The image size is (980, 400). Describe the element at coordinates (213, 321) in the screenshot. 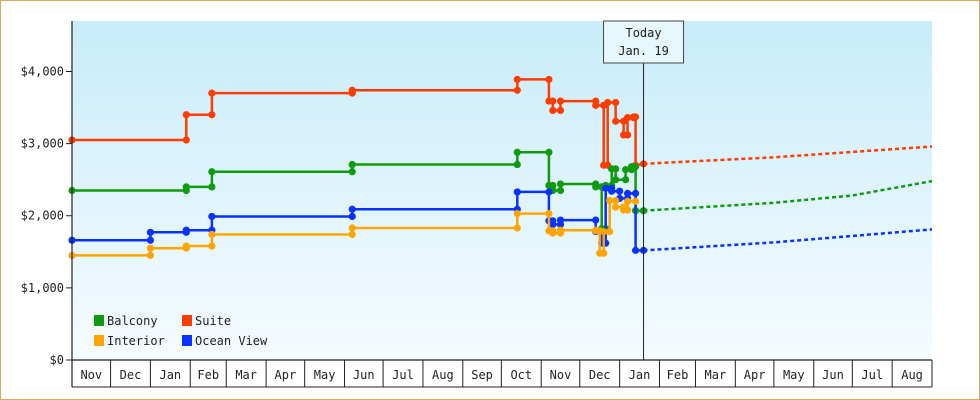

I see `legend-label-suite: Suite` at that location.